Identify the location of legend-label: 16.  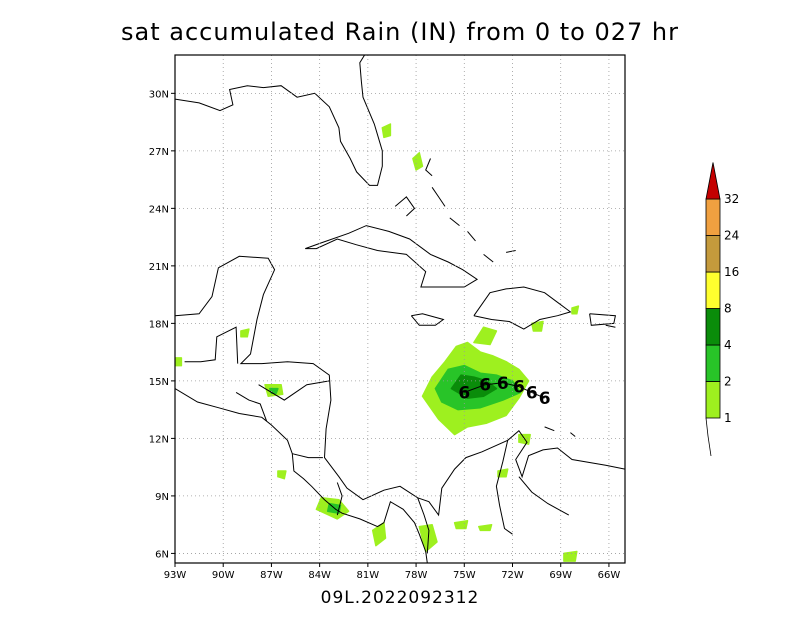
(731, 272).